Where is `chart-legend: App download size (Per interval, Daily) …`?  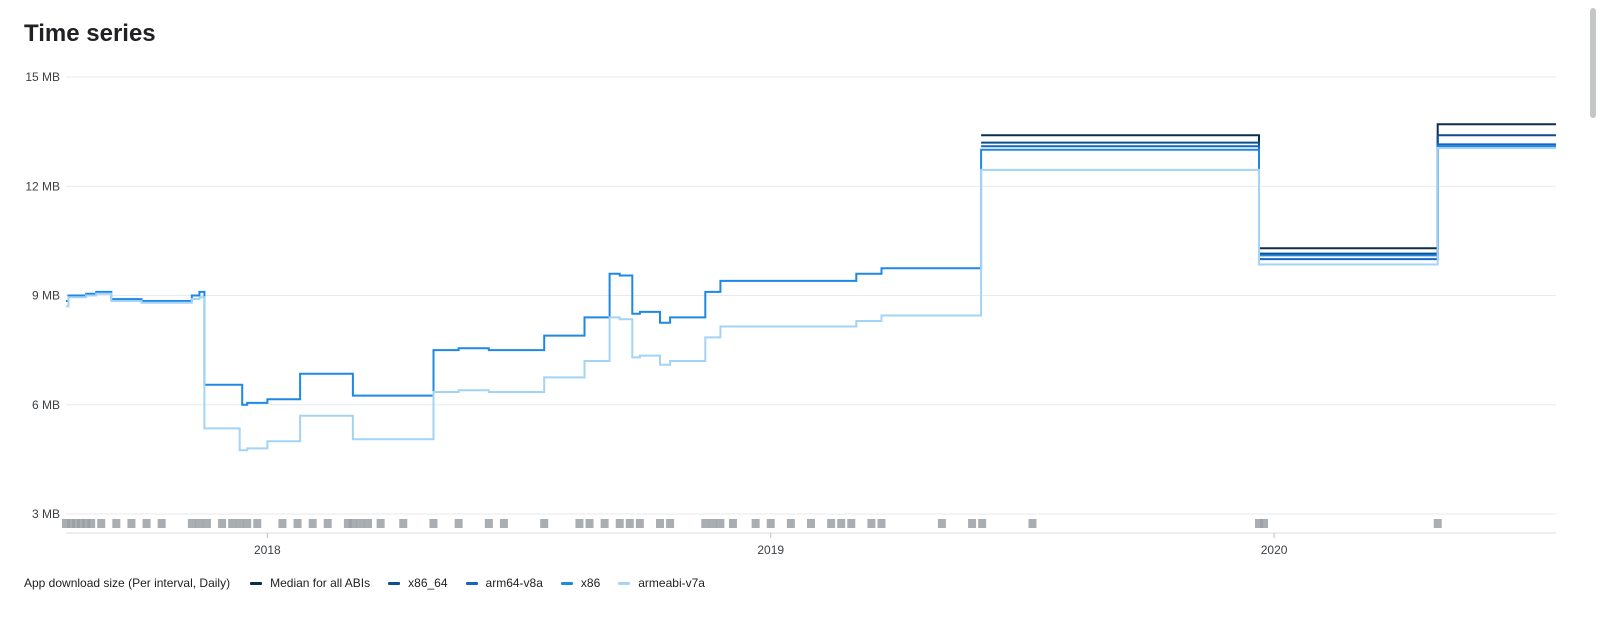 chart-legend: App download size (Per interval, Daily) … is located at coordinates (373, 583).